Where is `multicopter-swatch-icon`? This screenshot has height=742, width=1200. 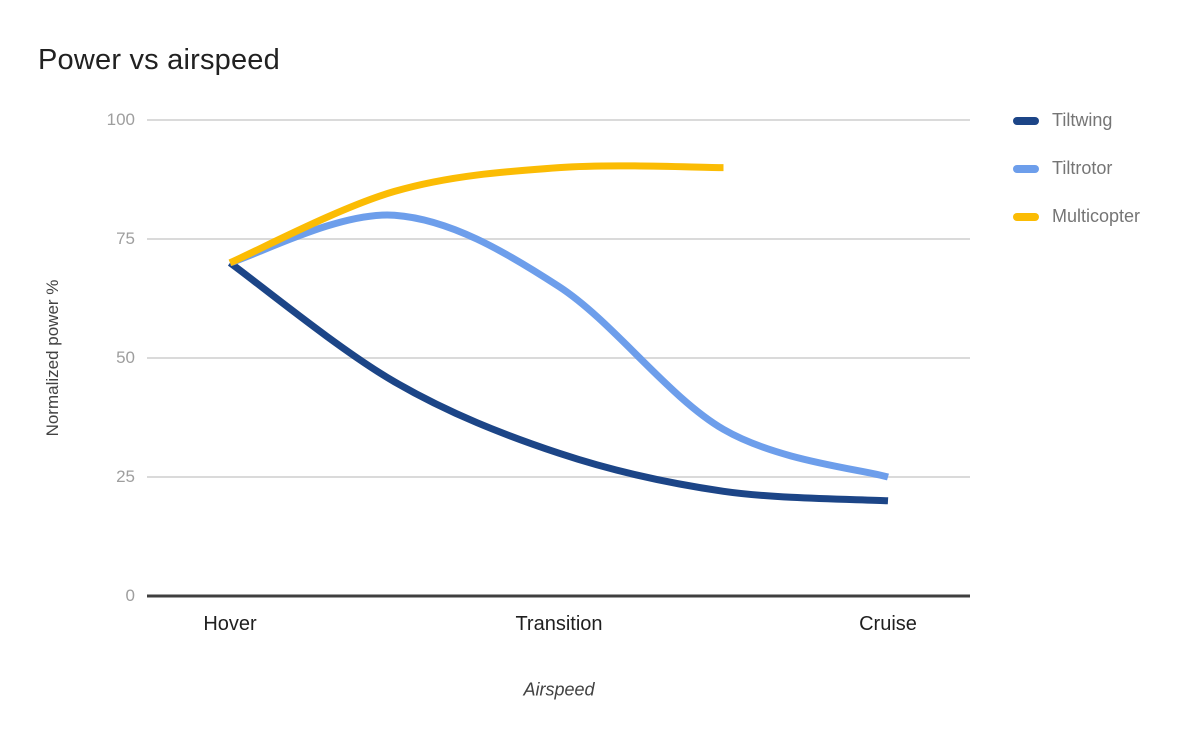 multicopter-swatch-icon is located at coordinates (1026, 216).